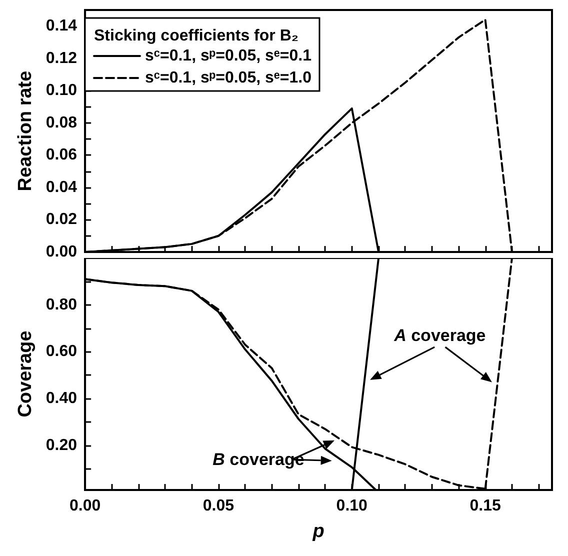 This screenshot has height=556, width=568. I want to click on y-tick-label: 0.08, so click(62, 123).